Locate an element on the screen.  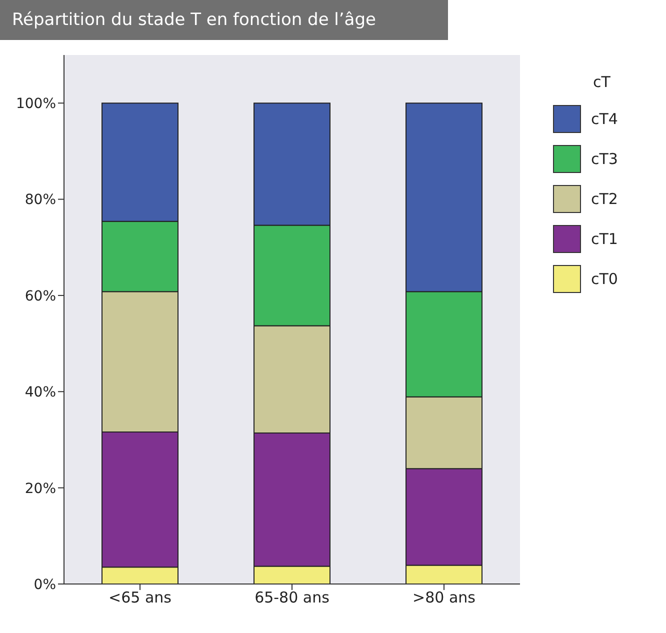
legend-title: cT is located at coordinates (602, 82).